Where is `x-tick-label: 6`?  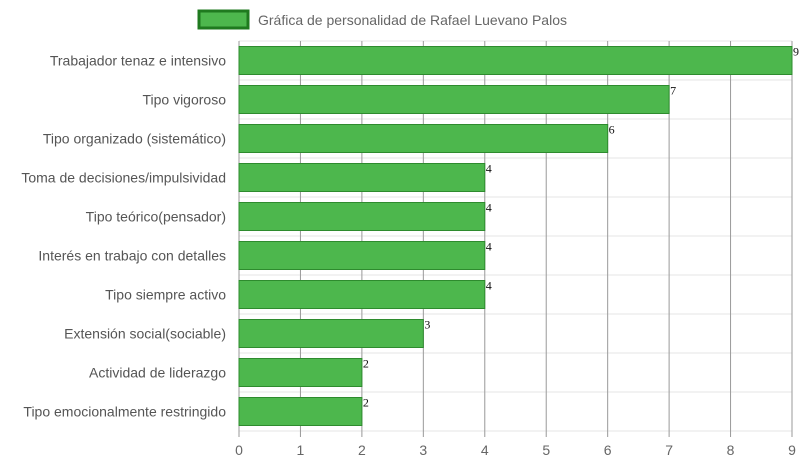 x-tick-label: 6 is located at coordinates (608, 450).